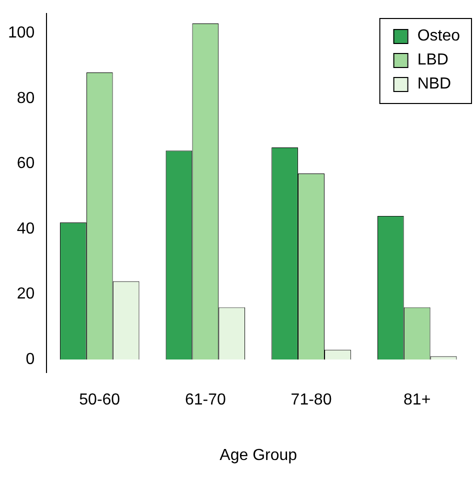 The width and height of the screenshot is (474, 477). What do you see at coordinates (25, 163) in the screenshot?
I see `y-tick-label: 60` at bounding box center [25, 163].